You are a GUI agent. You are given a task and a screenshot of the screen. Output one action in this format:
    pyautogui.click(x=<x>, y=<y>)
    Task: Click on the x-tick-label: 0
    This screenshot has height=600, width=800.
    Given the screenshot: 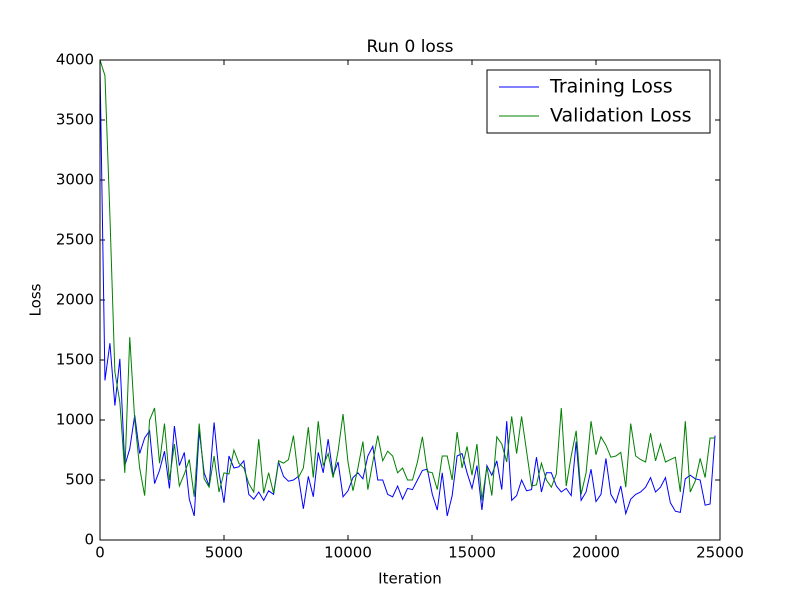 What is the action you would take?
    pyautogui.click(x=100, y=553)
    